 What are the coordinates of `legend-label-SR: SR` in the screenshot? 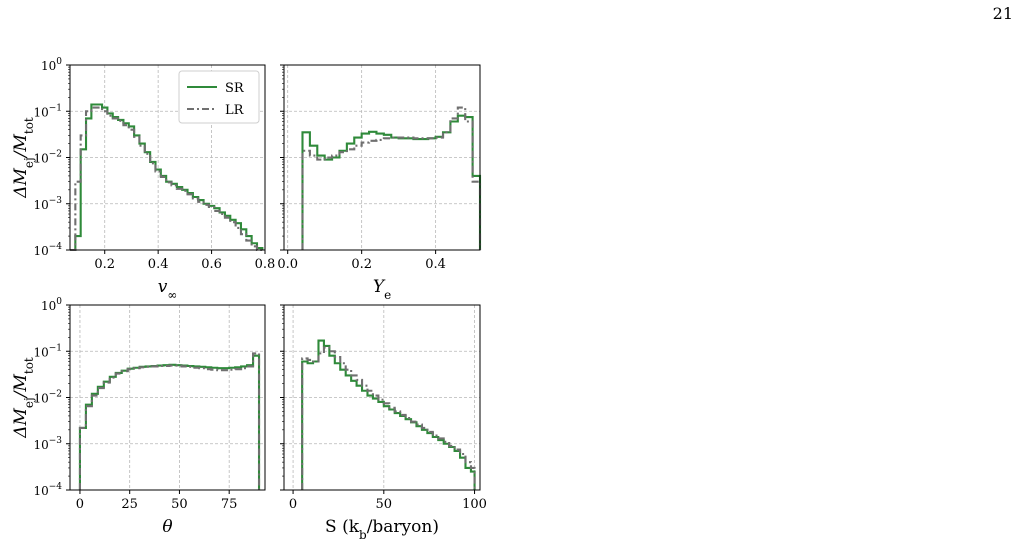 It's located at (235, 88).